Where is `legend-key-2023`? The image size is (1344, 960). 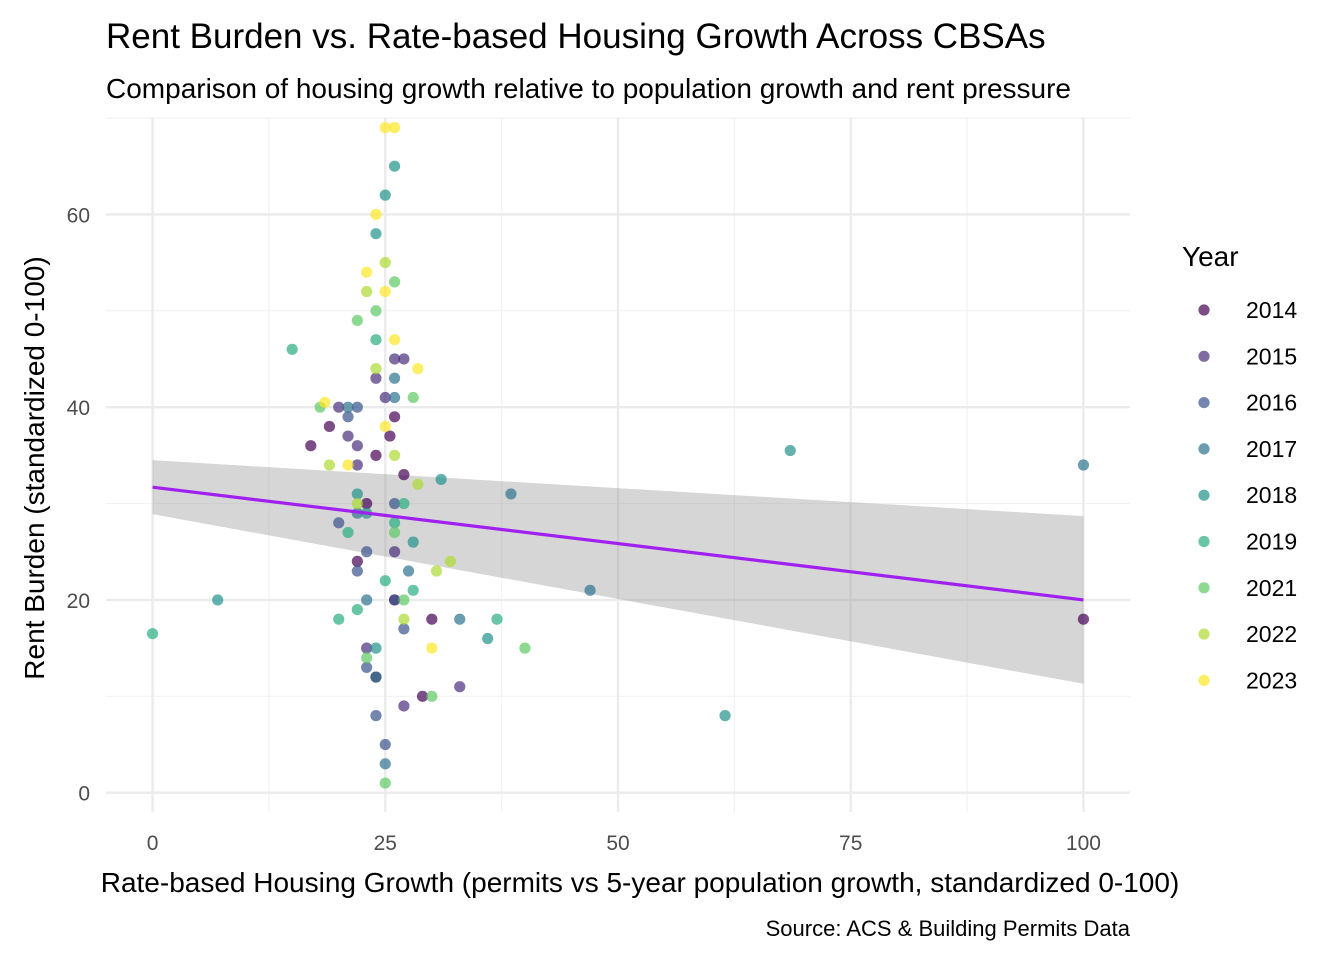 legend-key-2023 is located at coordinates (1204, 680).